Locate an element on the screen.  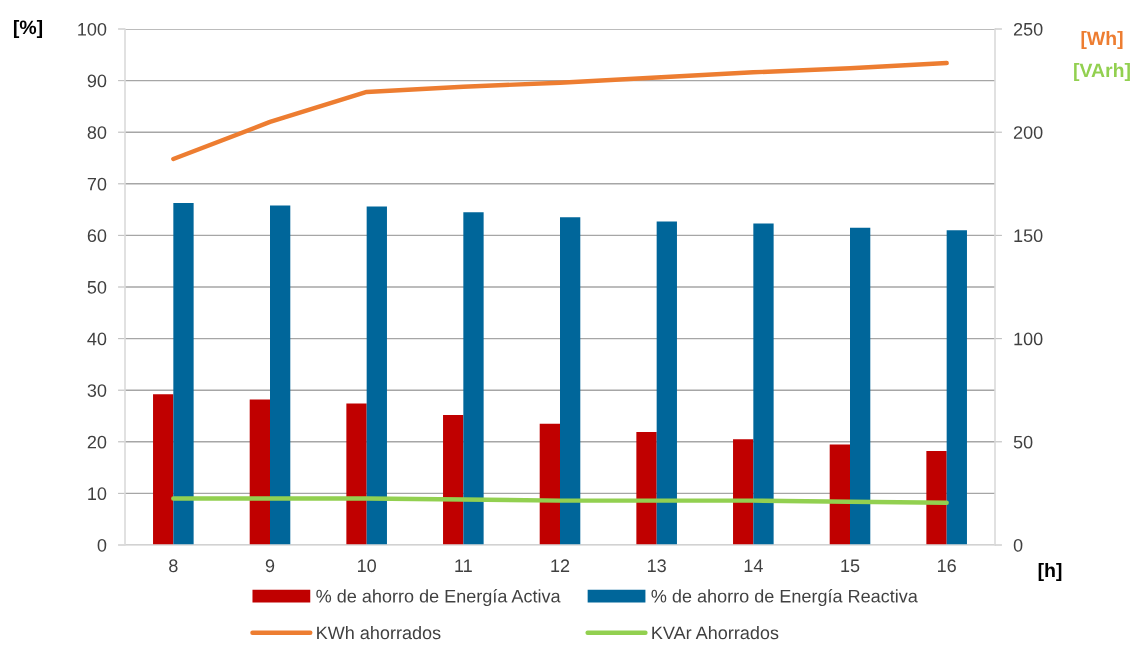
legend-label: % de ahorro de Energía Activa is located at coordinates (438, 598).